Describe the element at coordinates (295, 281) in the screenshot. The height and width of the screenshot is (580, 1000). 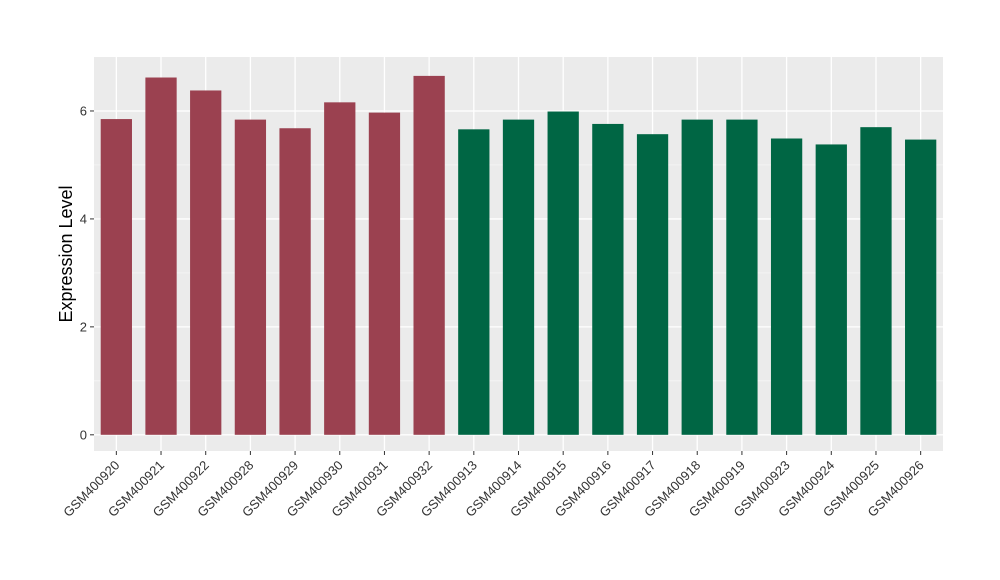
I see `bar-gsm400929` at that location.